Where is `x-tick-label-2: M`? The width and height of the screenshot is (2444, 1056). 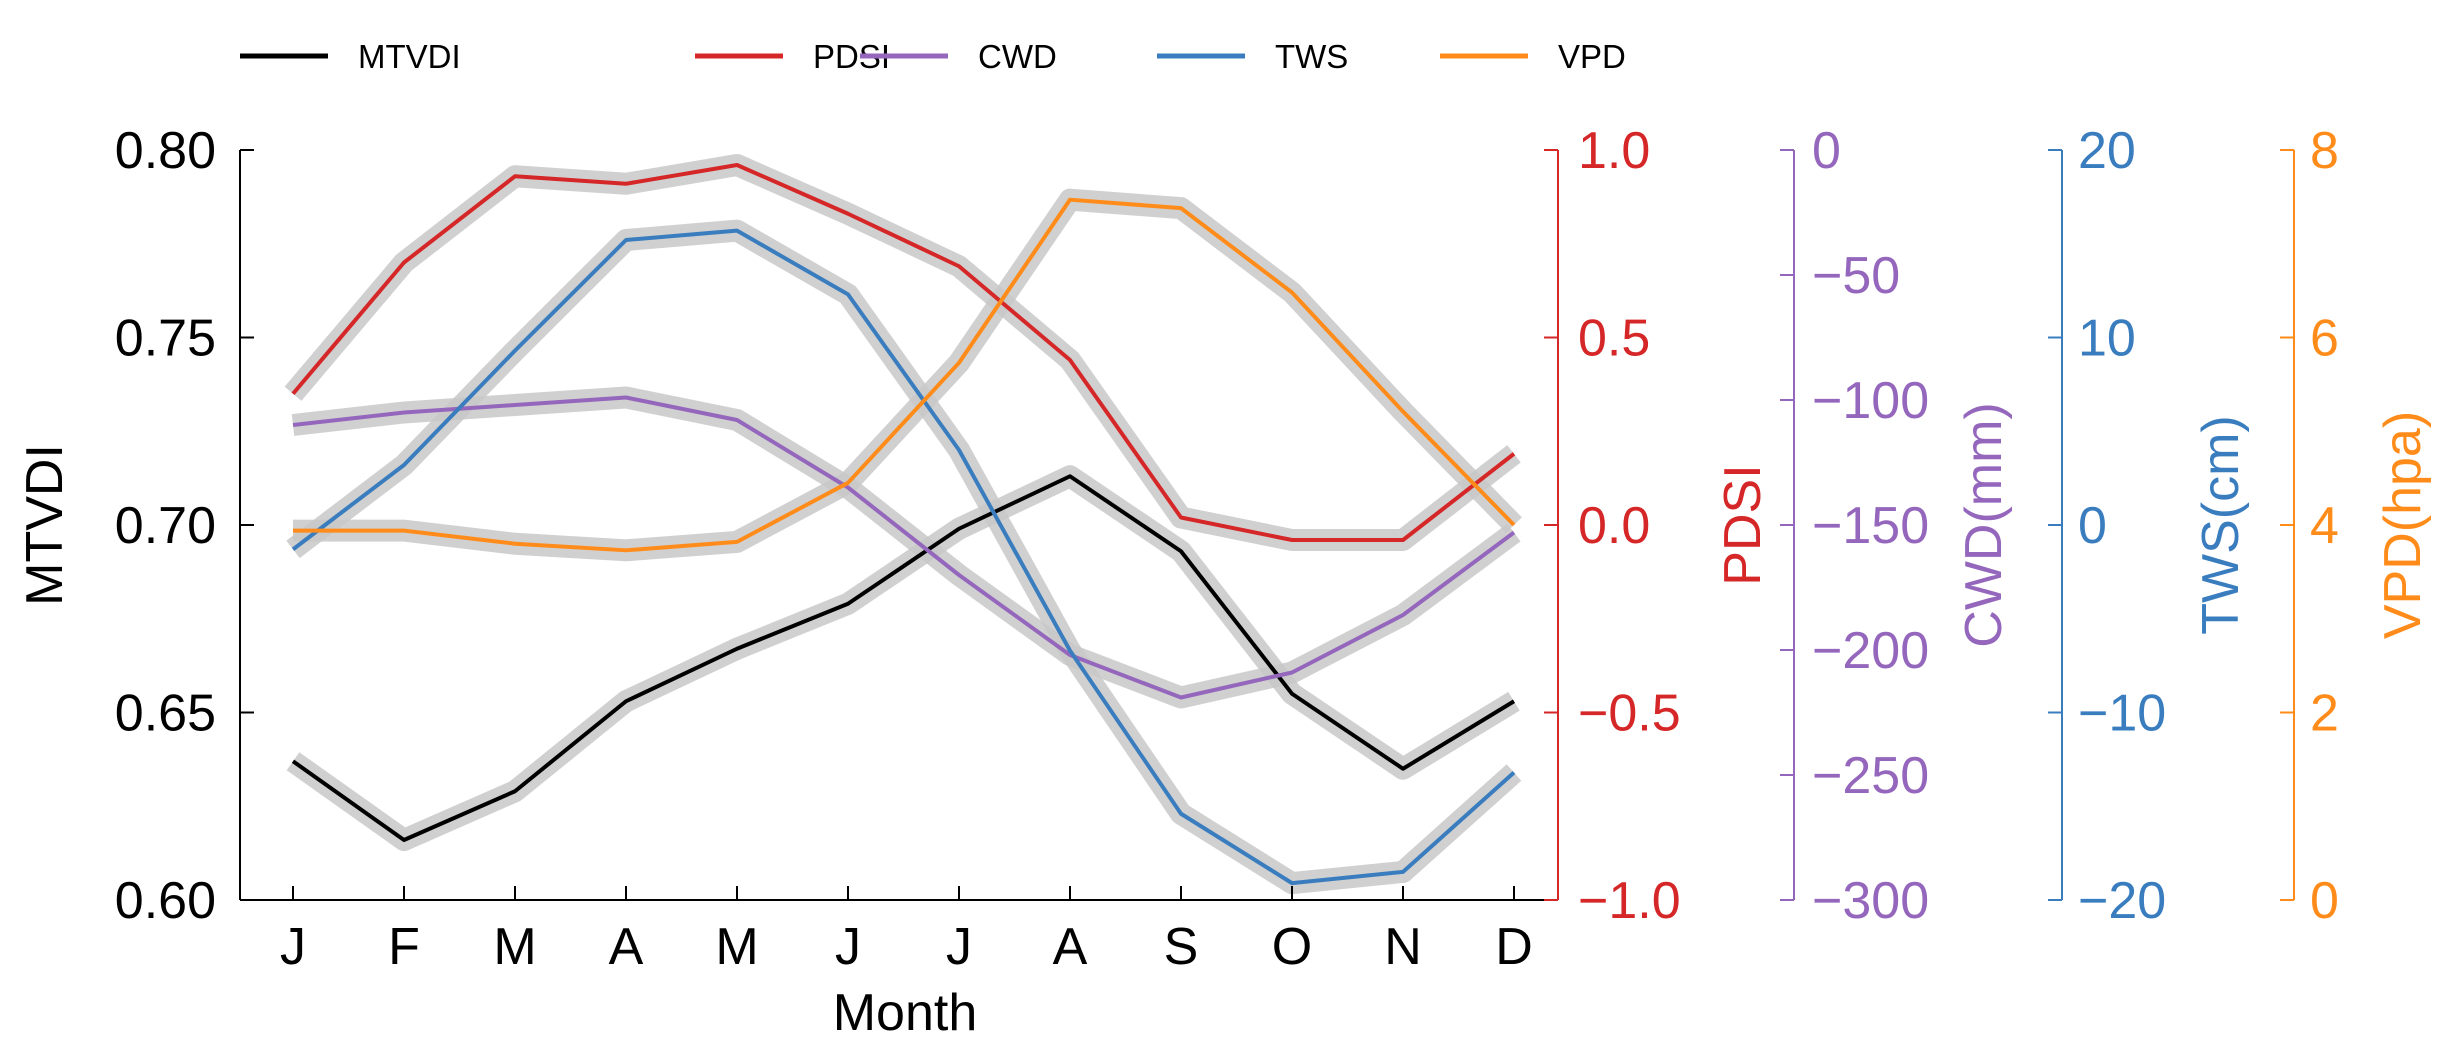
x-tick-label-2: M is located at coordinates (514, 947).